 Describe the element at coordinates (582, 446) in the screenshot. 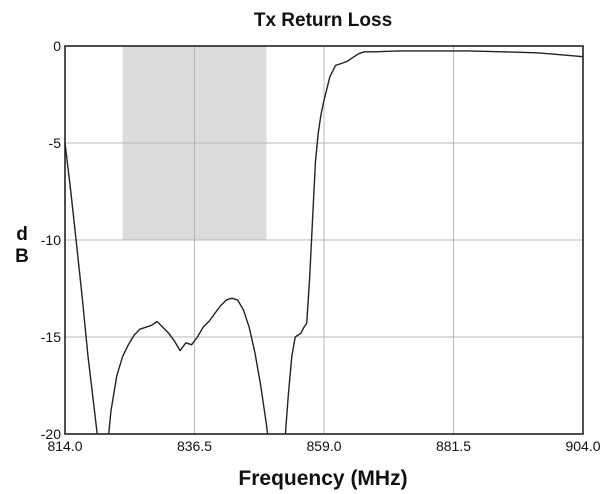

I see `x-tick-label: 904.0` at that location.